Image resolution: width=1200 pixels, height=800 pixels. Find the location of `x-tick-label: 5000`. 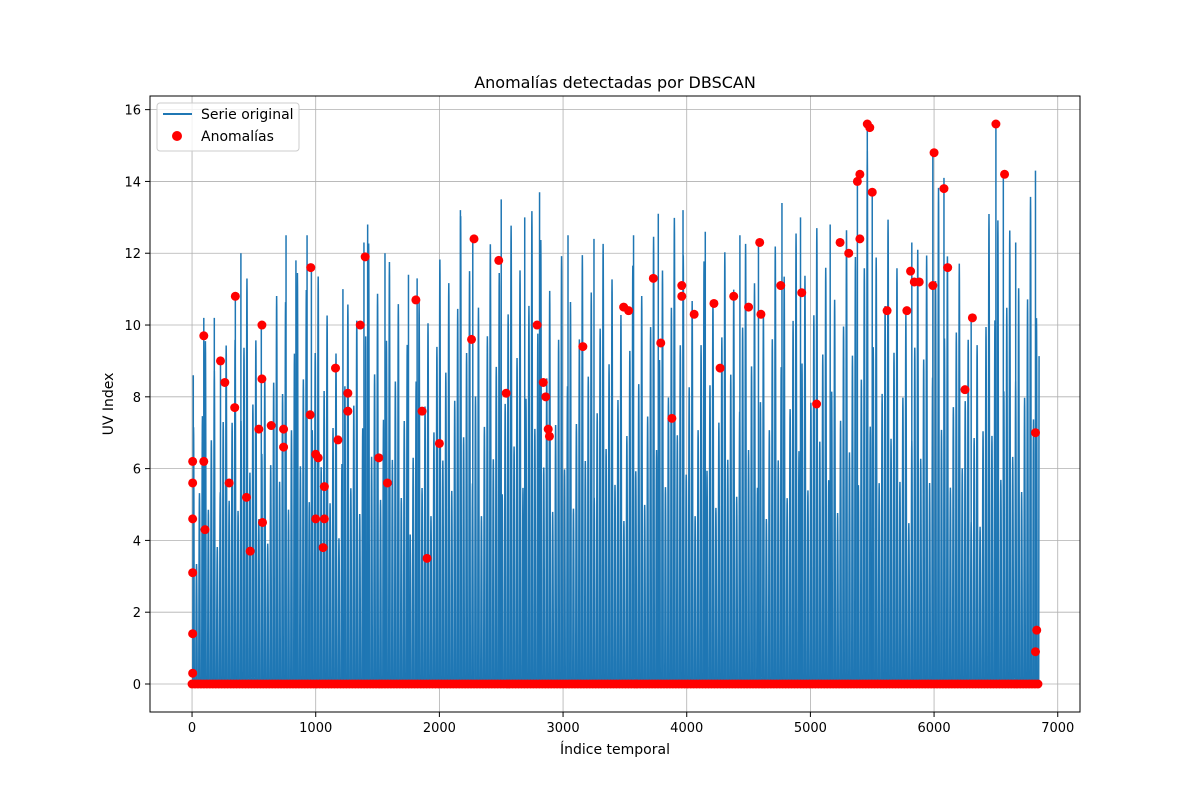

x-tick-label: 5000 is located at coordinates (810, 728).